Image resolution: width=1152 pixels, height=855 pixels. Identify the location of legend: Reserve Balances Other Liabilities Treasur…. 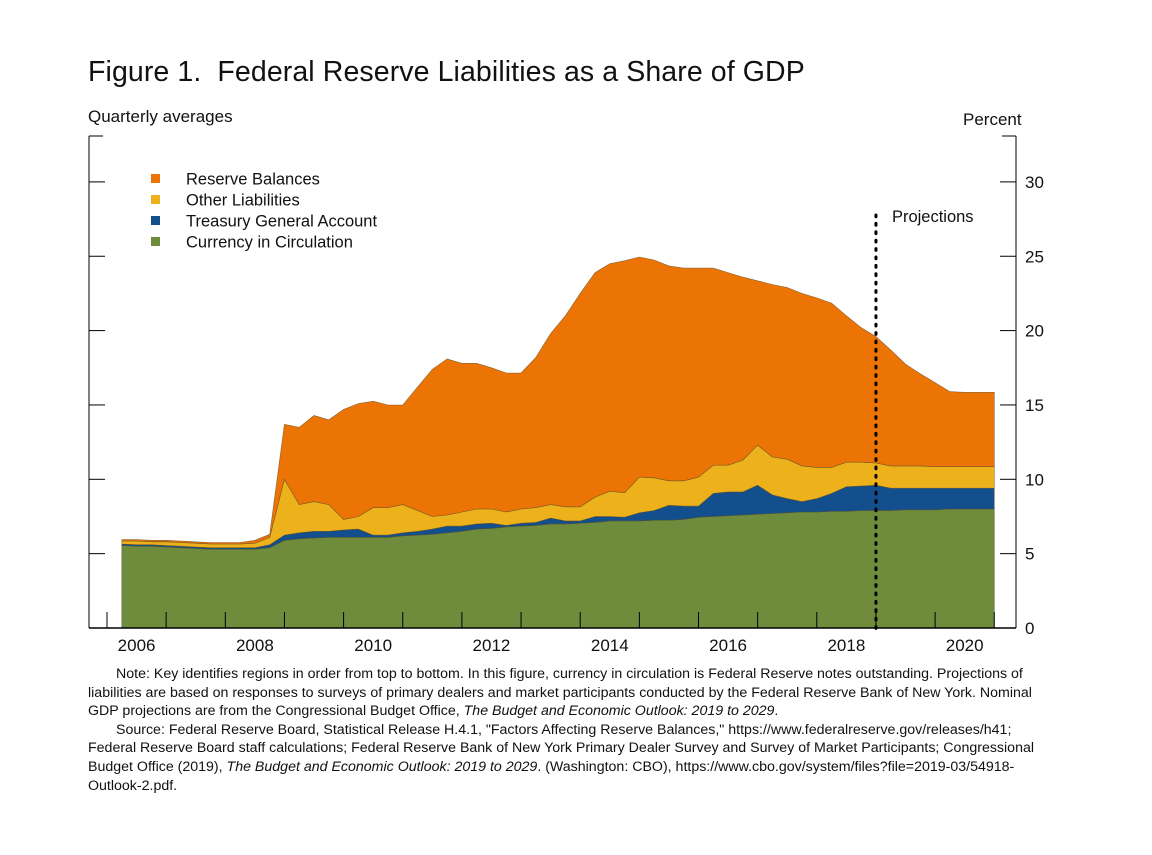
(264, 211).